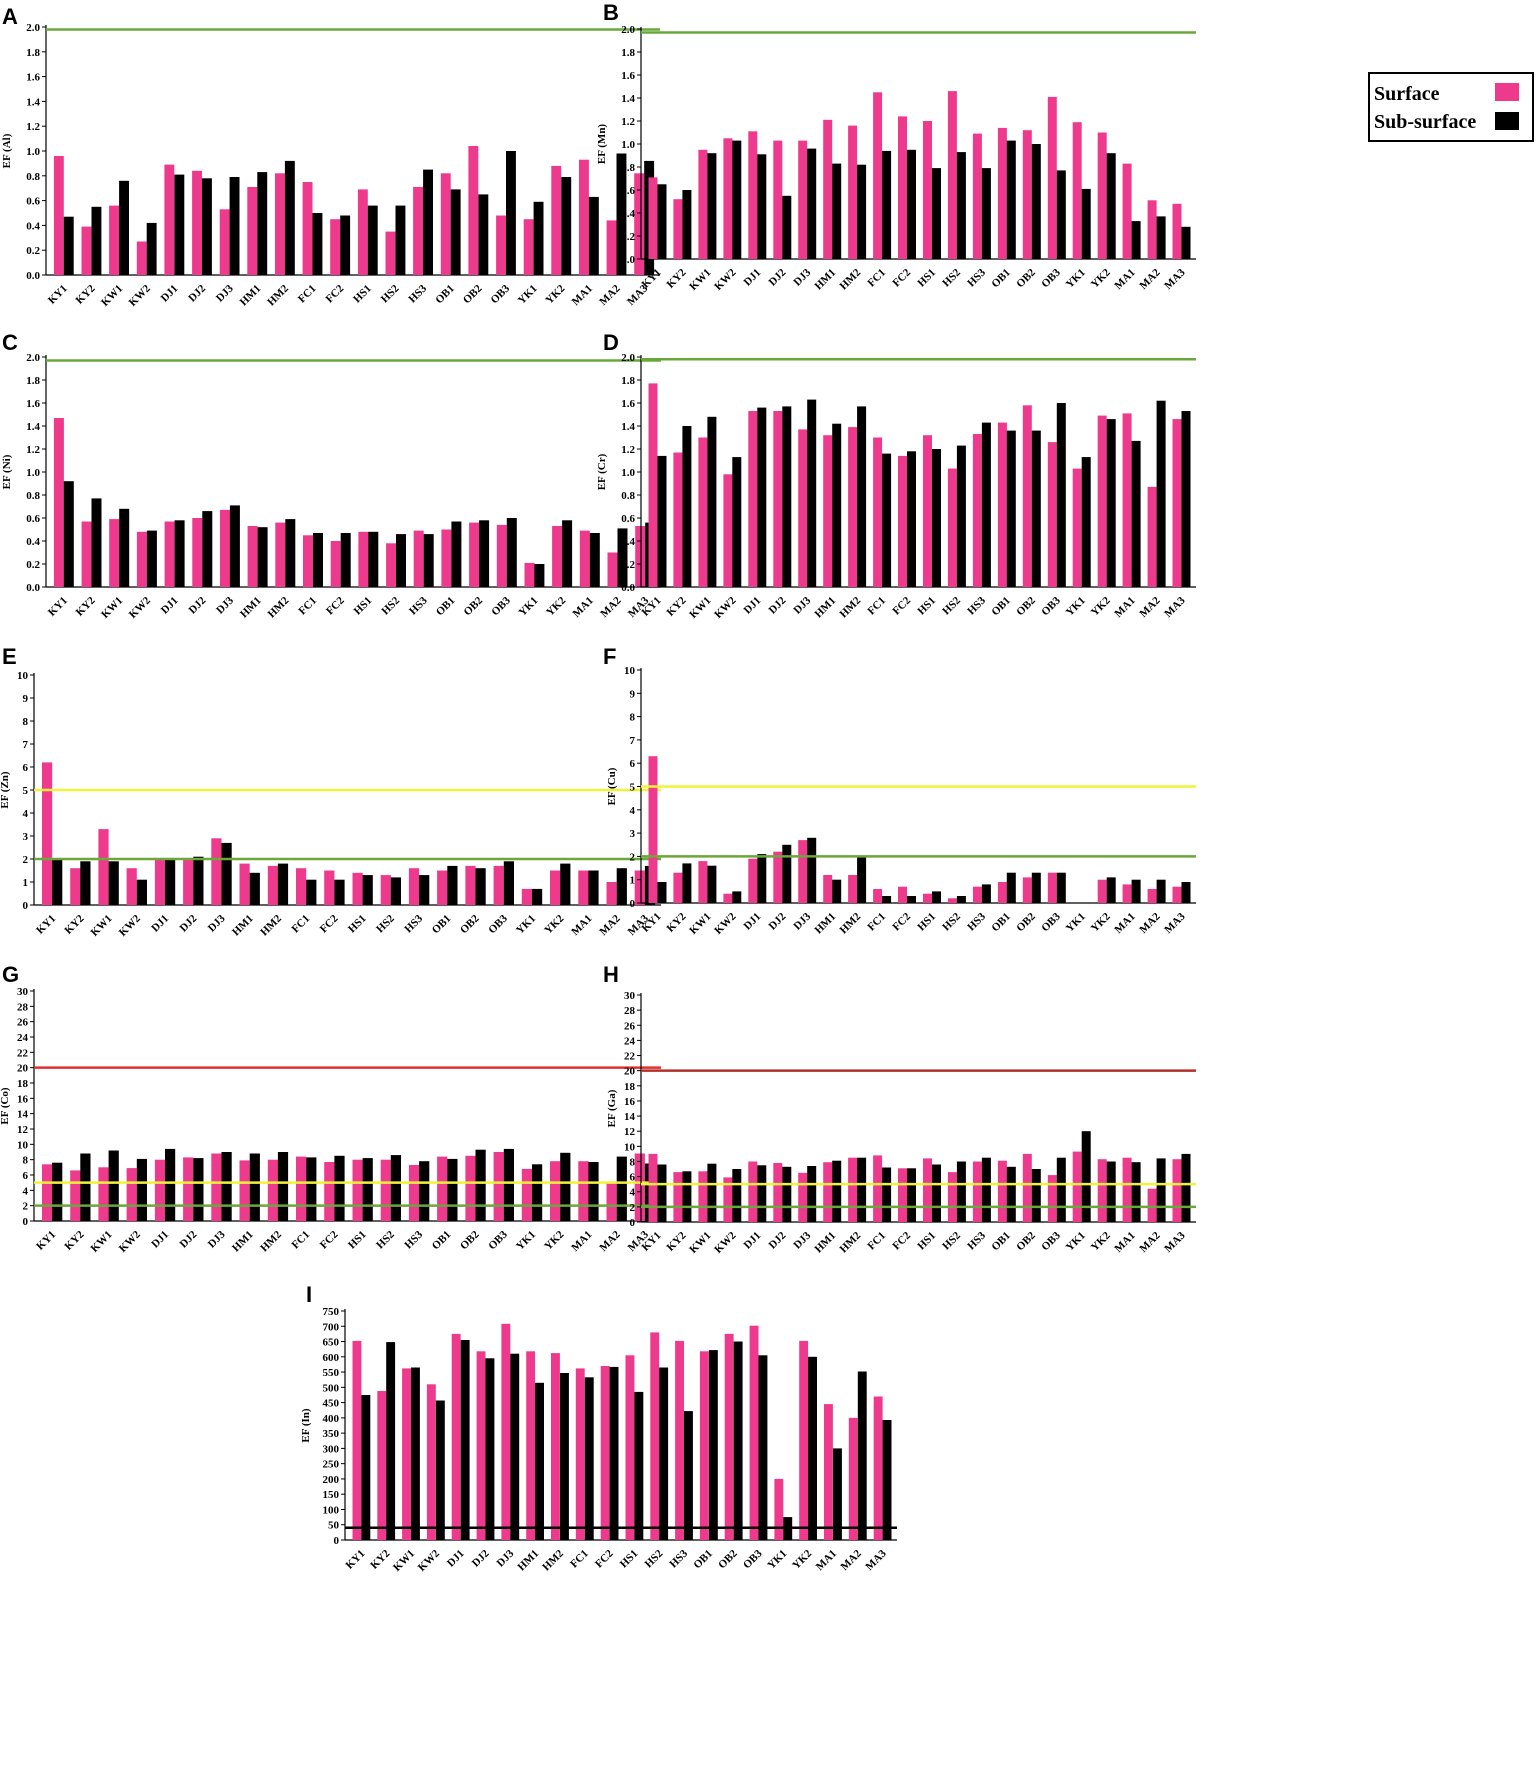  Describe the element at coordinates (23, 1007) in the screenshot. I see `y-tick-label: 28` at that location.